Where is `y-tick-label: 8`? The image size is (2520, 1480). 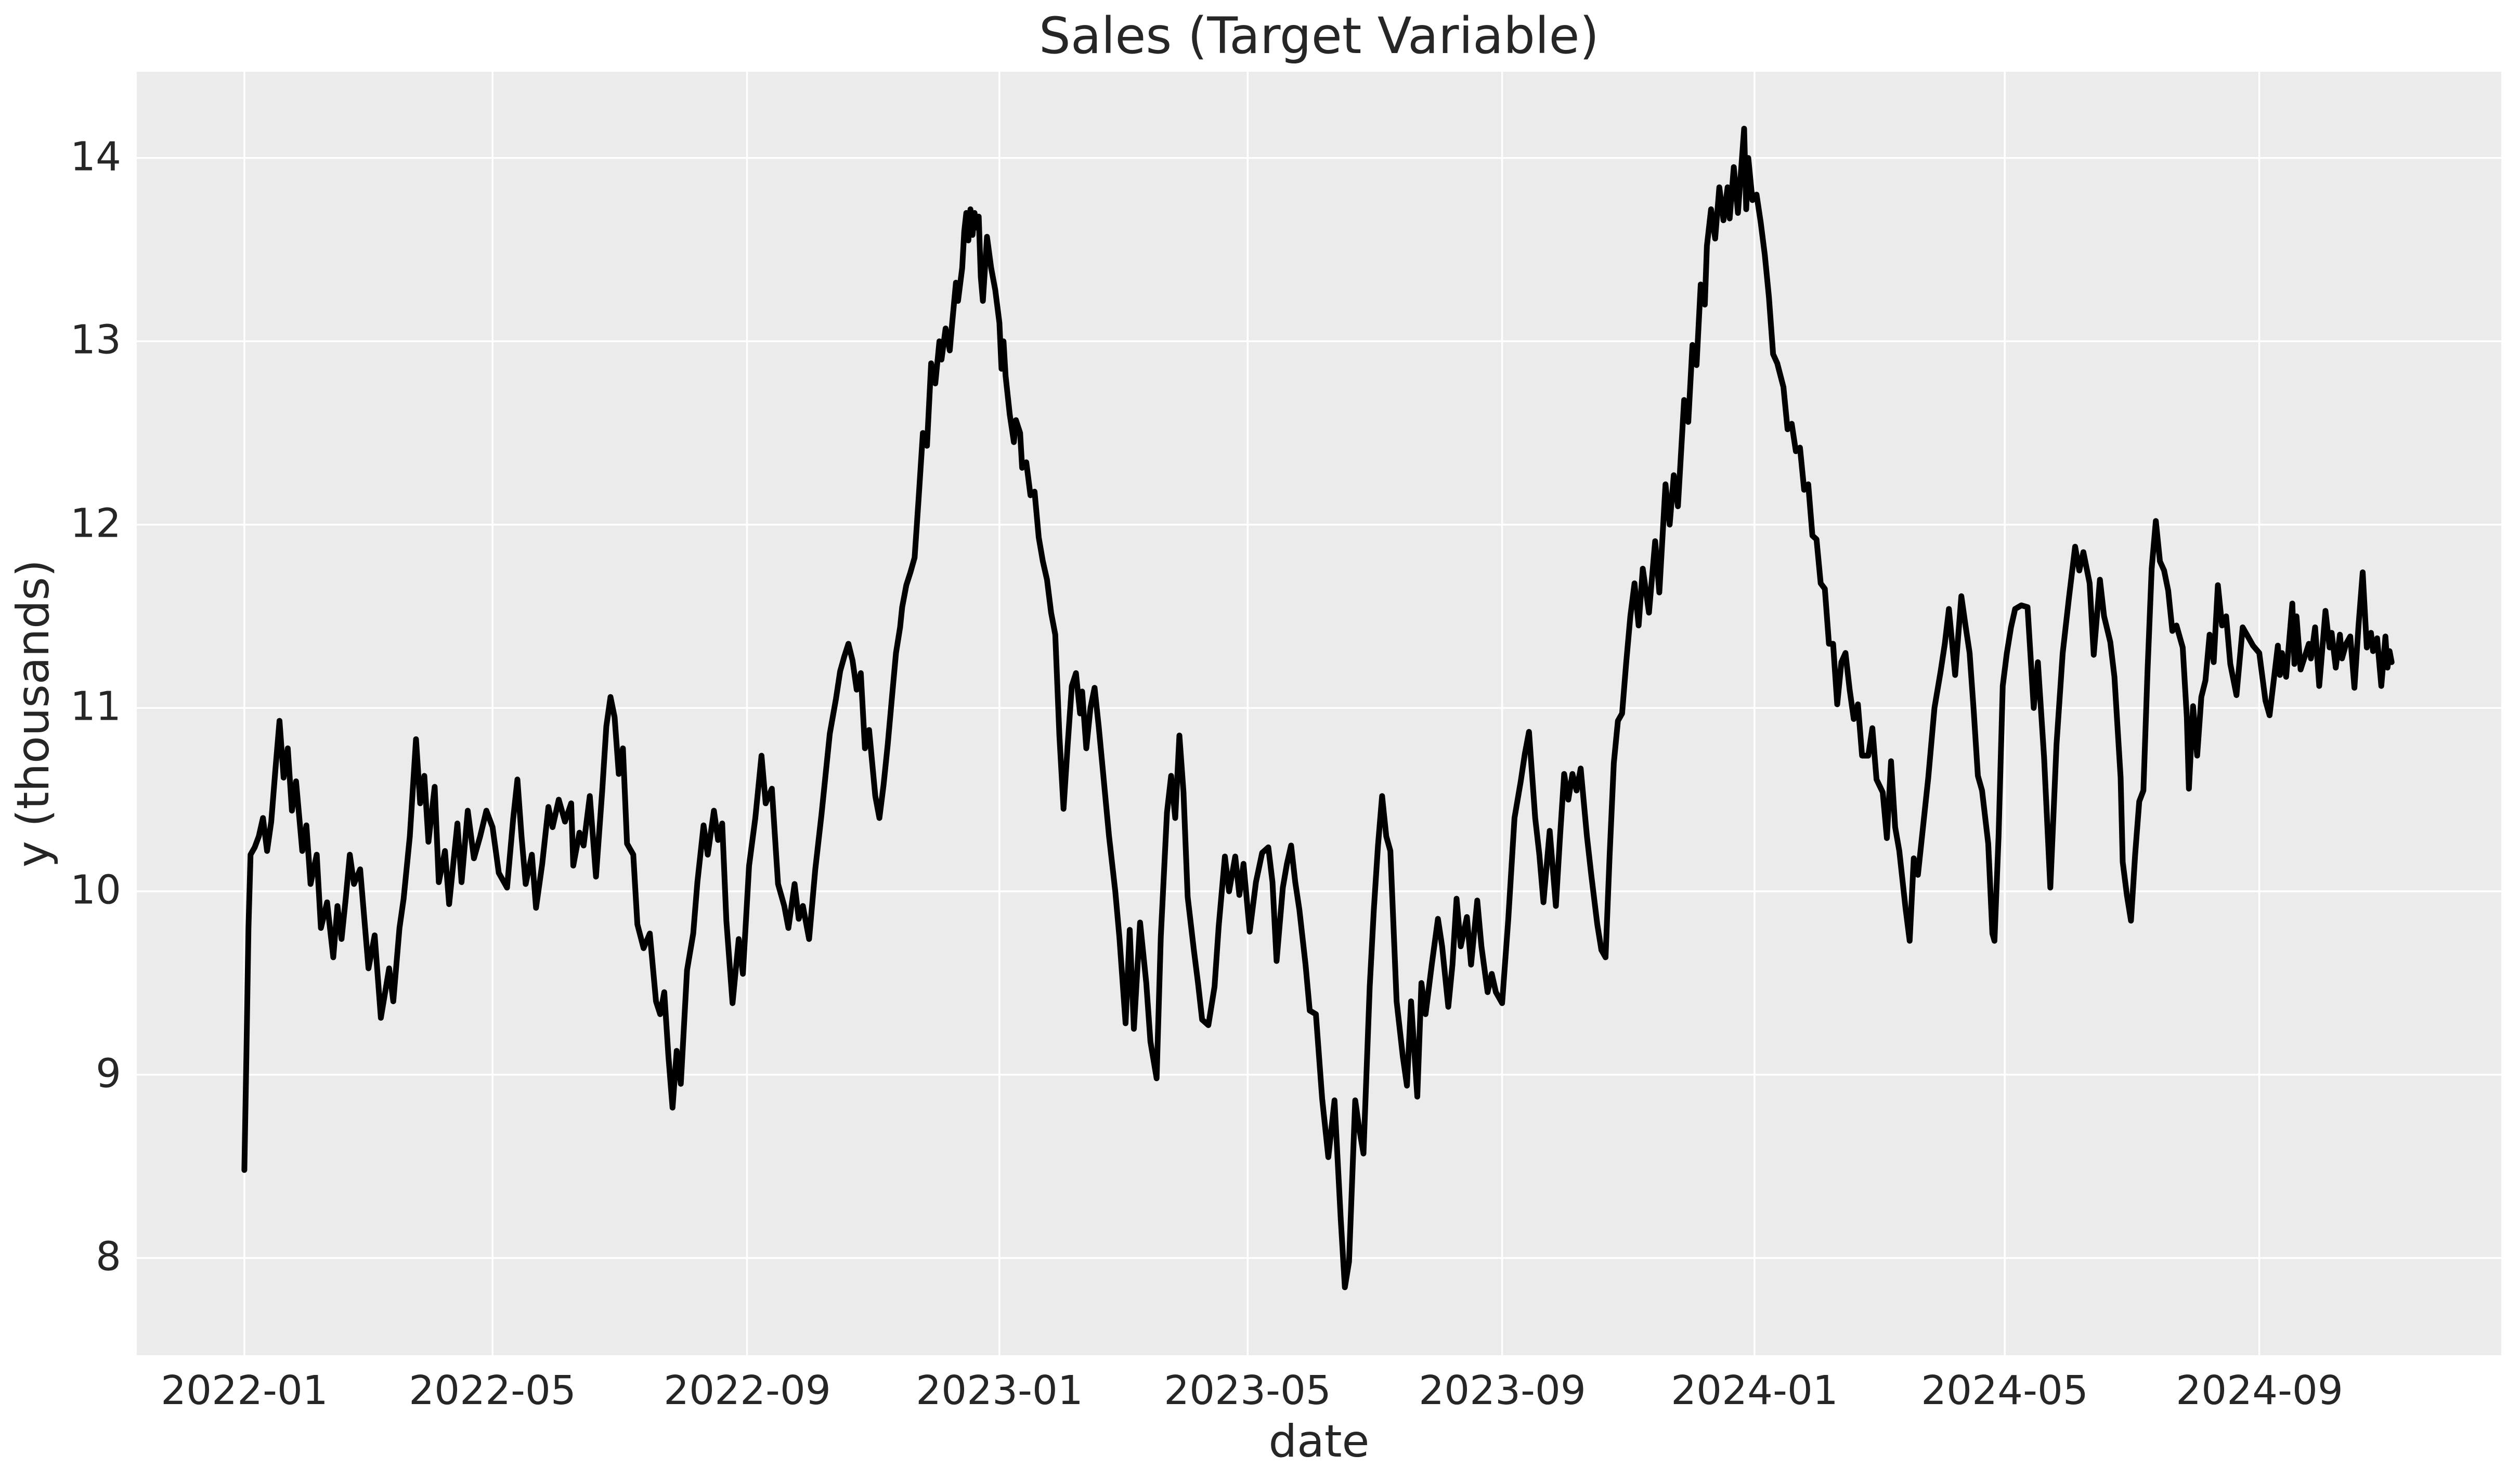 y-tick-label: 8 is located at coordinates (108, 1257).